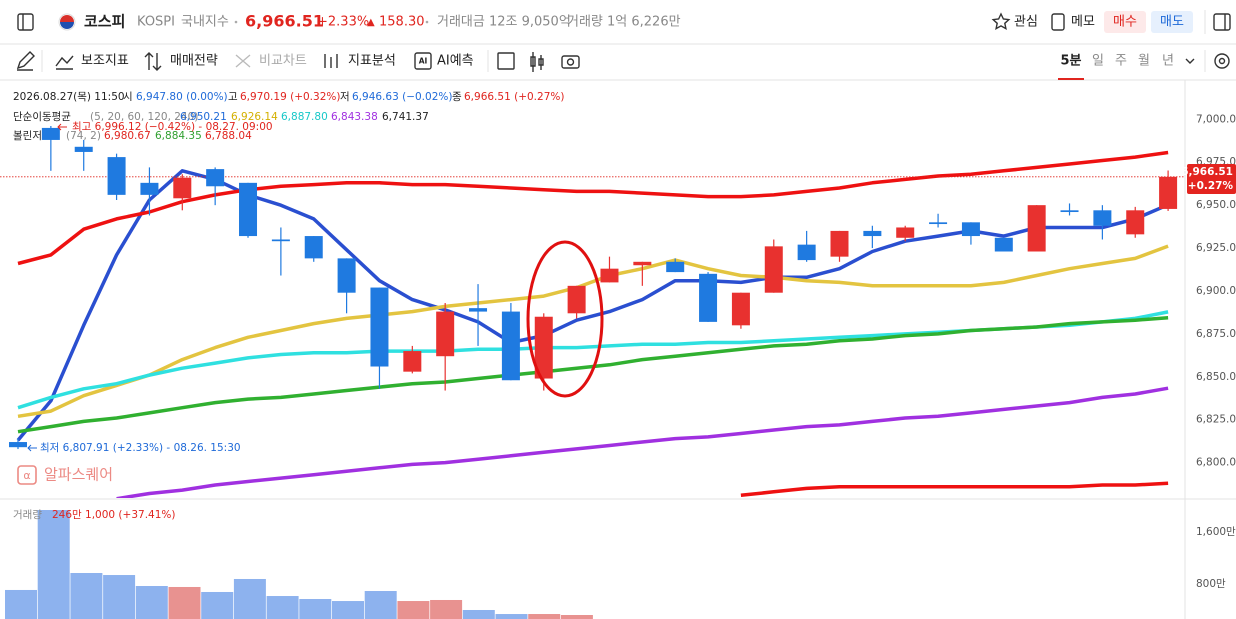 Image resolution: width=1236 pixels, height=619 pixels. Describe the element at coordinates (1216, 291) in the screenshot. I see `y-tick-label: 6,900.00` at that location.